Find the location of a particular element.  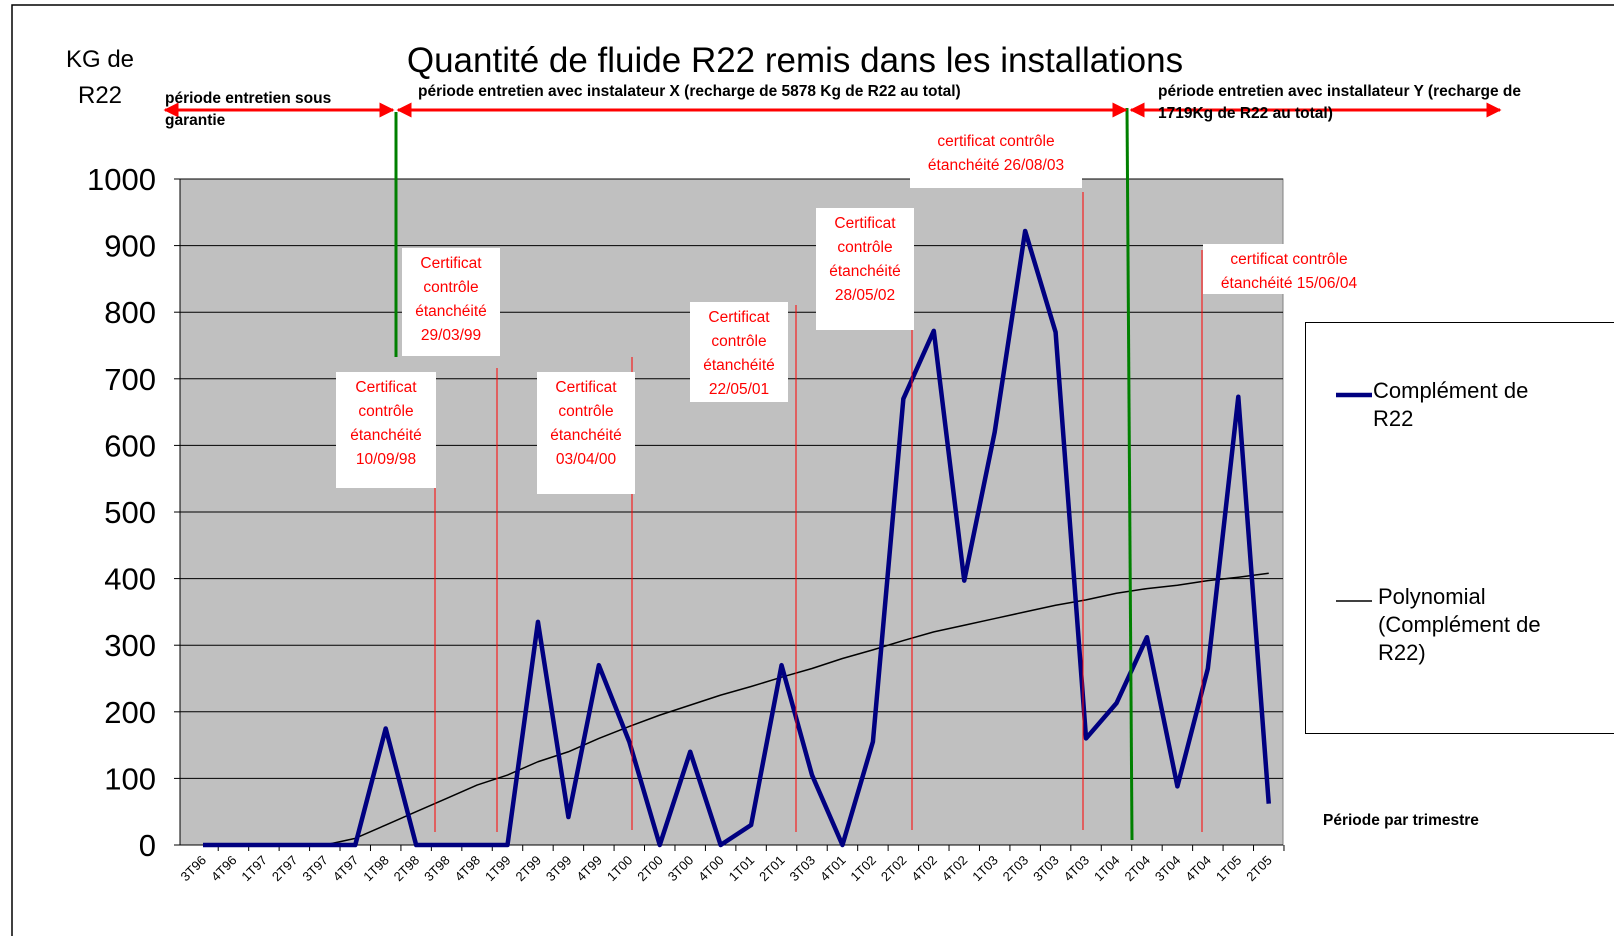

certificate-note: certificat contrôle étanchéité 26/08/03 is located at coordinates (996, 157).